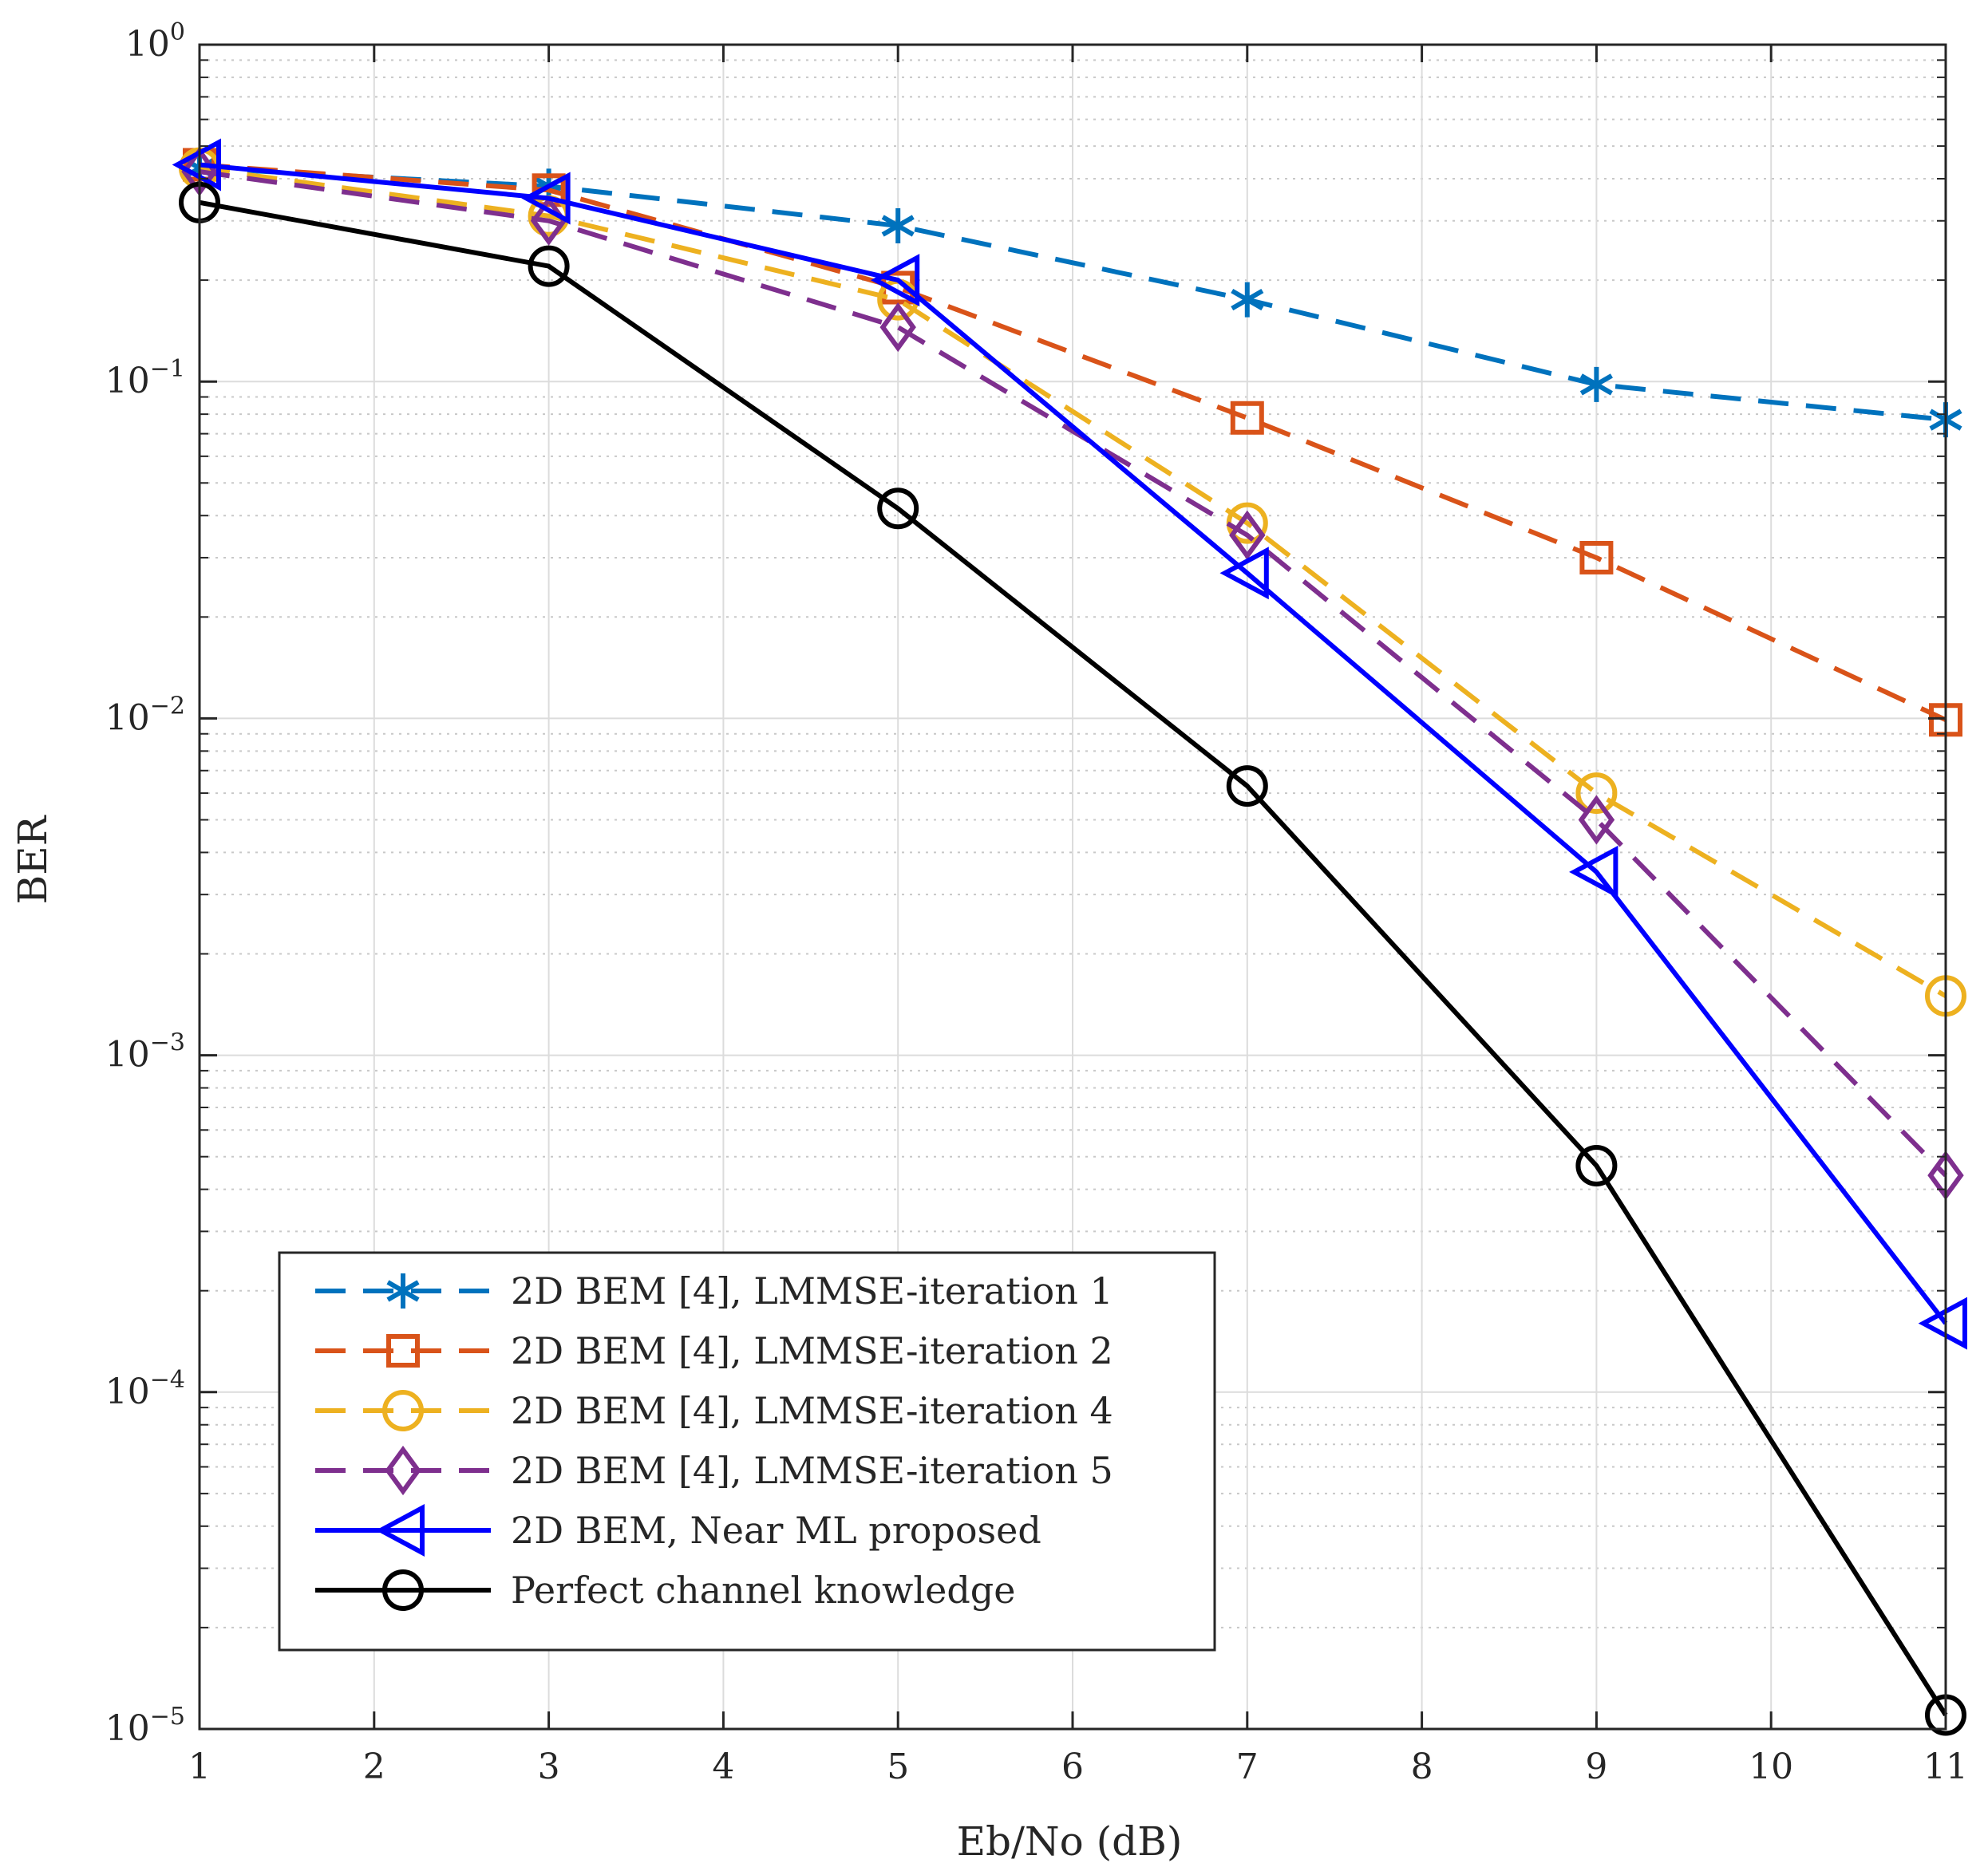 Image resolution: width=1988 pixels, height=1875 pixels. What do you see at coordinates (145, 1726) in the screenshot?
I see `y-tick-label: 10⁻⁵` at bounding box center [145, 1726].